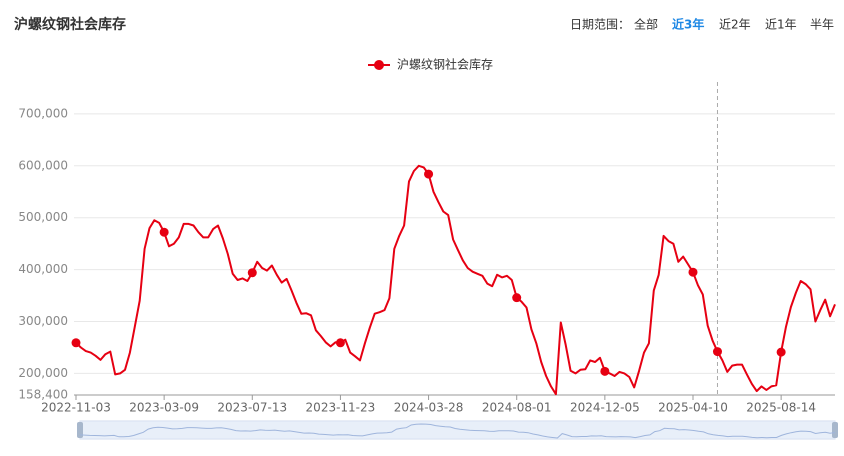  What do you see at coordinates (43, 373) in the screenshot?
I see `y-tick-label: 200,000` at bounding box center [43, 373].